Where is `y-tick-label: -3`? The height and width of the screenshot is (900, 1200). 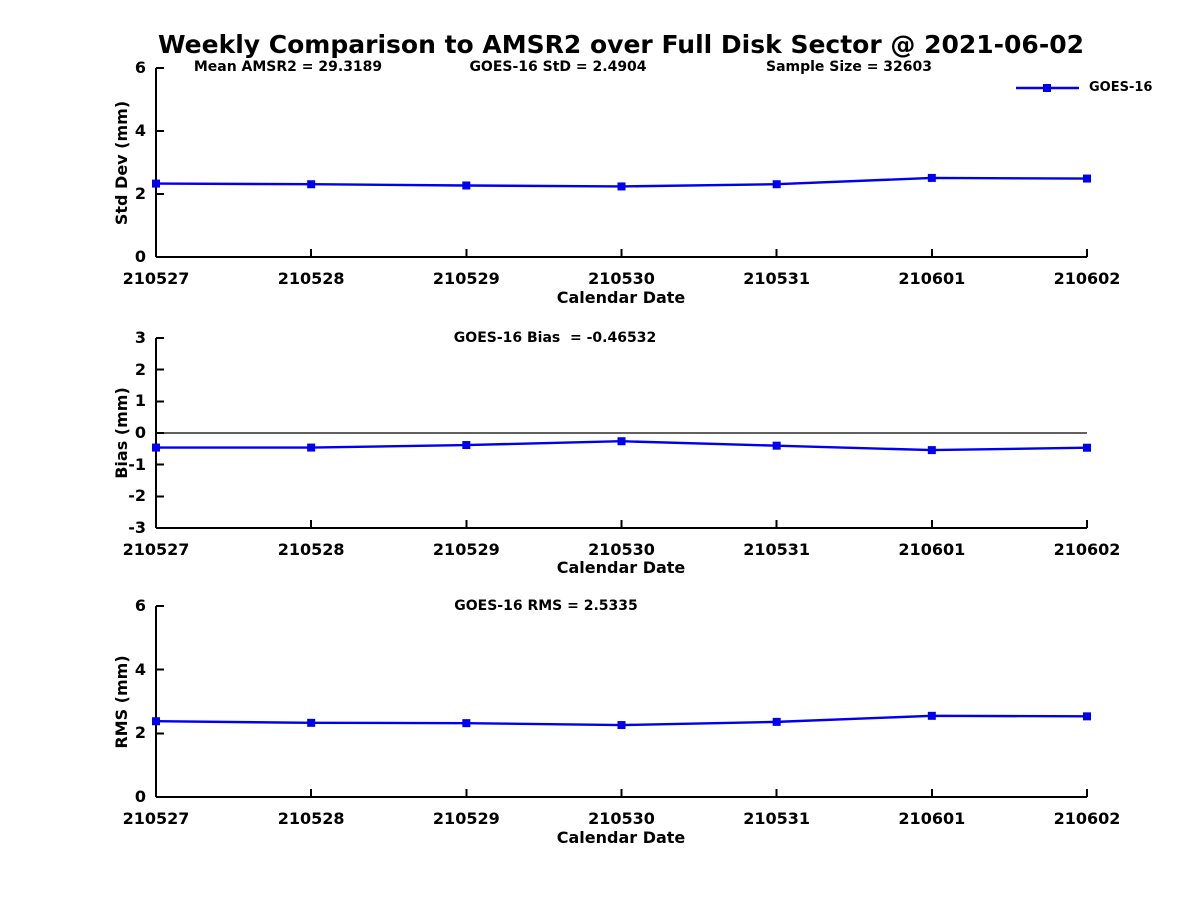 y-tick-label: -3 is located at coordinates (137, 527).